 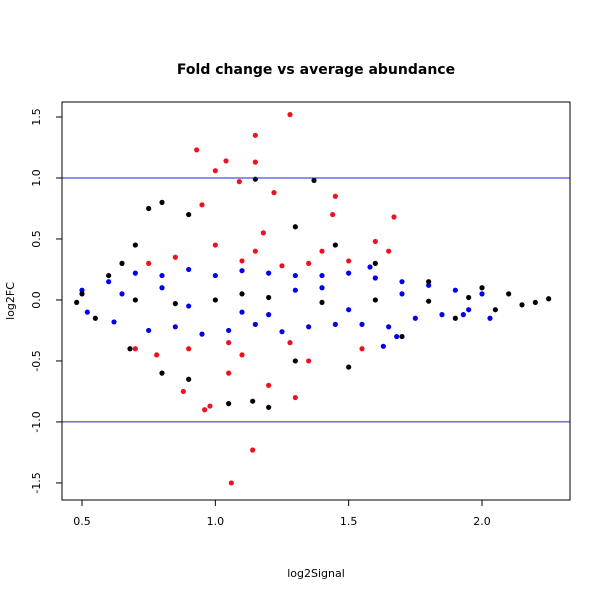 I want to click on y-tick-label: -1.5, so click(x=36, y=482).